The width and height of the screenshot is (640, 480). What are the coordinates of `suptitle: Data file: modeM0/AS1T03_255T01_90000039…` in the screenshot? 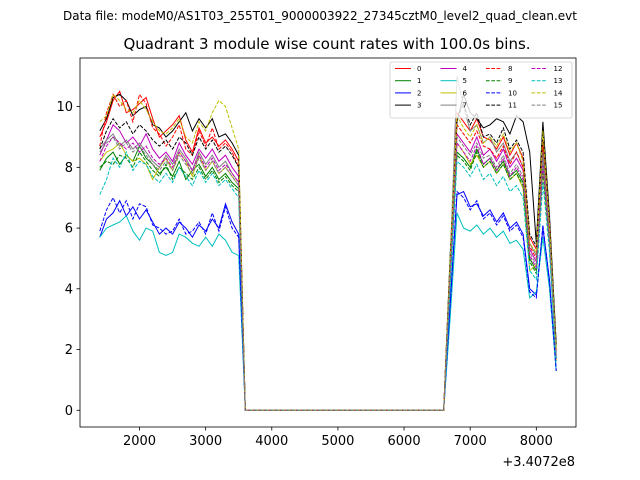 It's located at (320, 16).